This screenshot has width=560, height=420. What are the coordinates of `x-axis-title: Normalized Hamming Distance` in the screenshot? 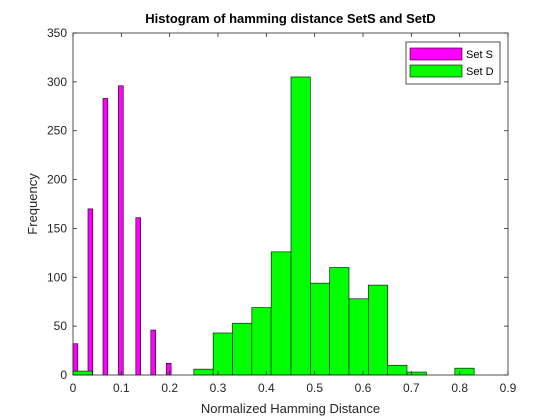 It's located at (290, 408).